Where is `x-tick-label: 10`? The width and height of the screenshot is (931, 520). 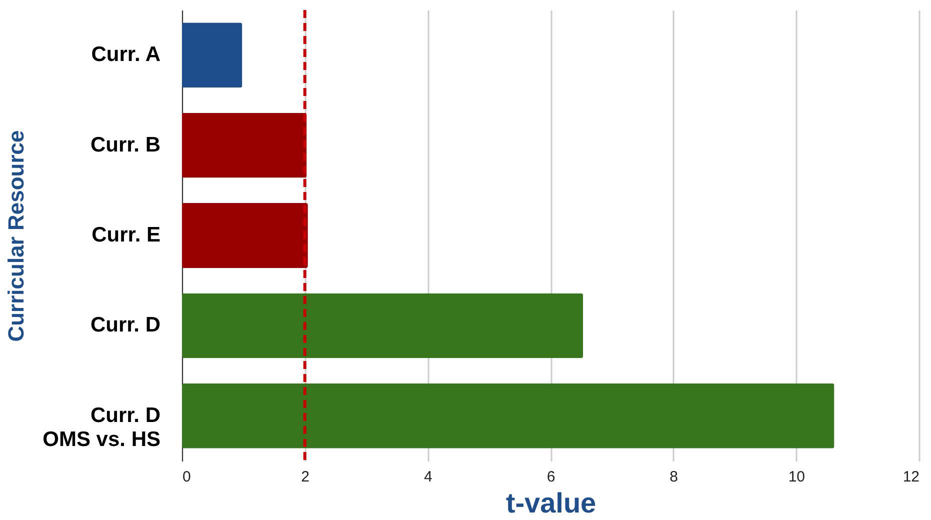
x-tick-label: 10 is located at coordinates (797, 477).